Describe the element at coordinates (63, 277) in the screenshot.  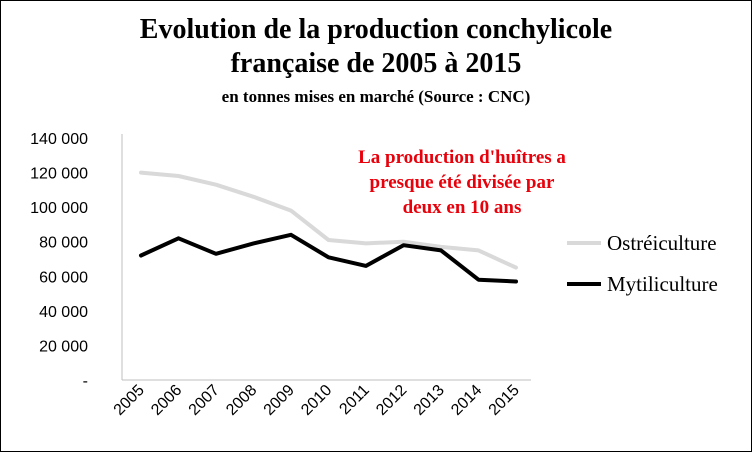
I see `y-tick-label-3: 60 000` at that location.